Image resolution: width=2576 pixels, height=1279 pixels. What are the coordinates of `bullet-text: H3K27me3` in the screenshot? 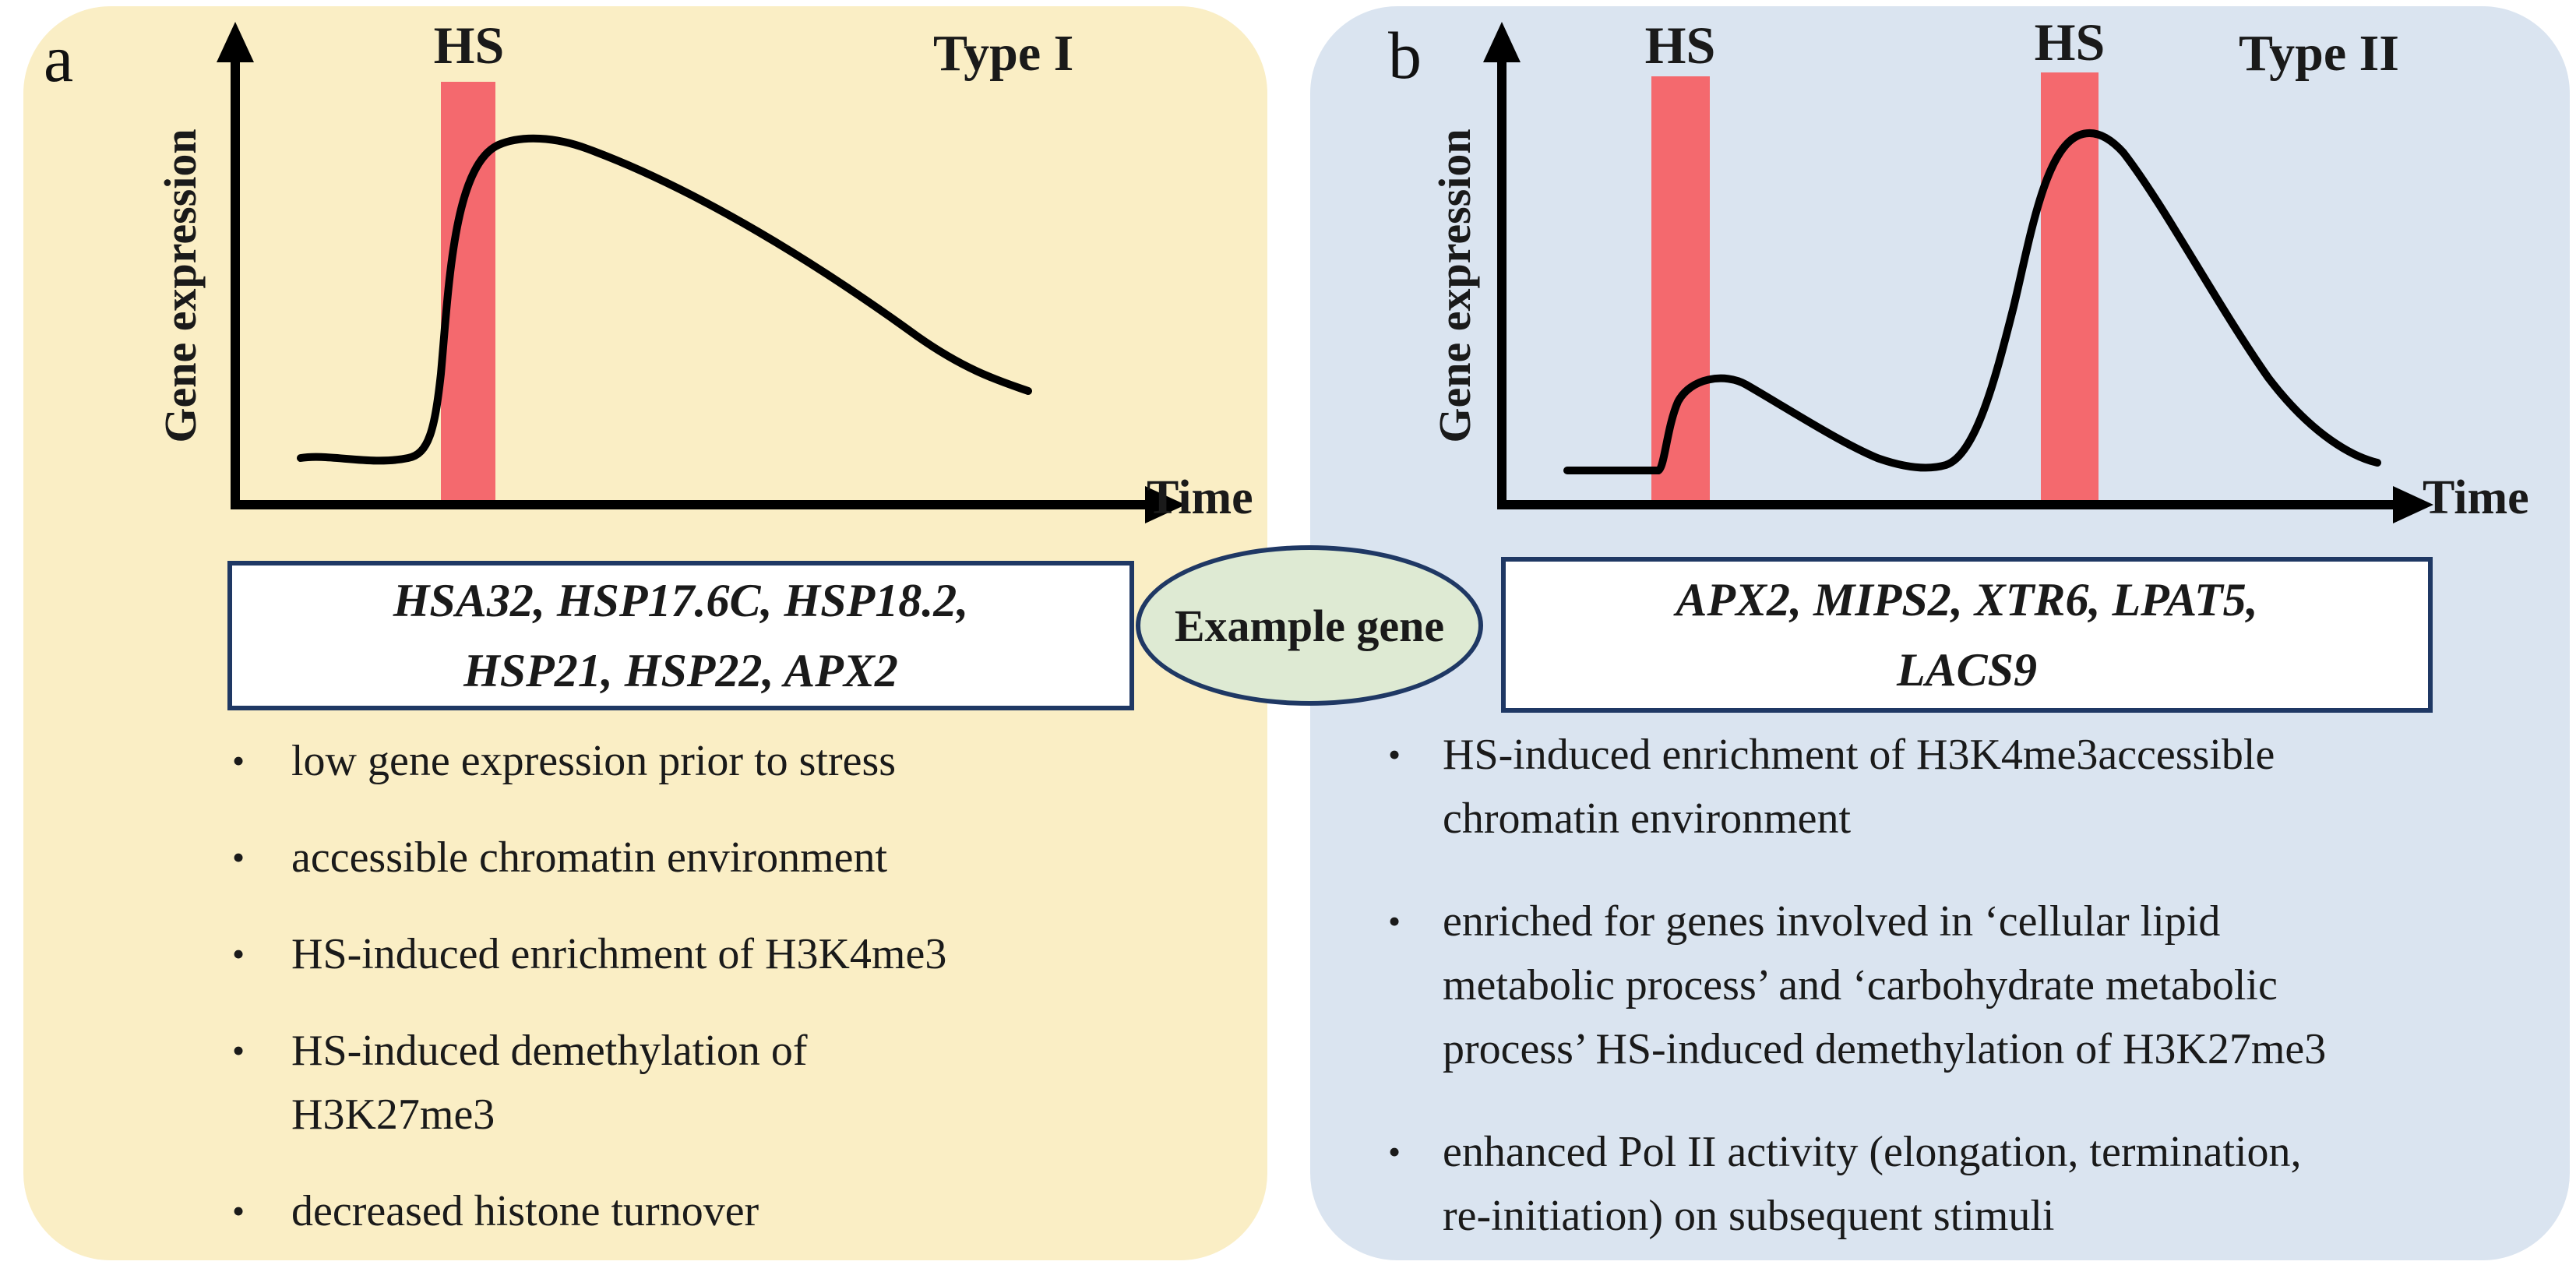 It's located at (393, 1115).